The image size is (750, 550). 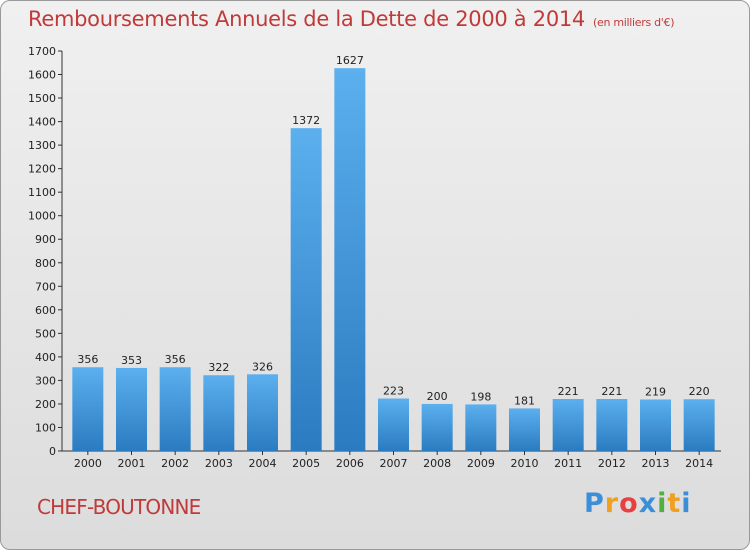 I want to click on y-tick-label: 100, so click(x=45, y=427).